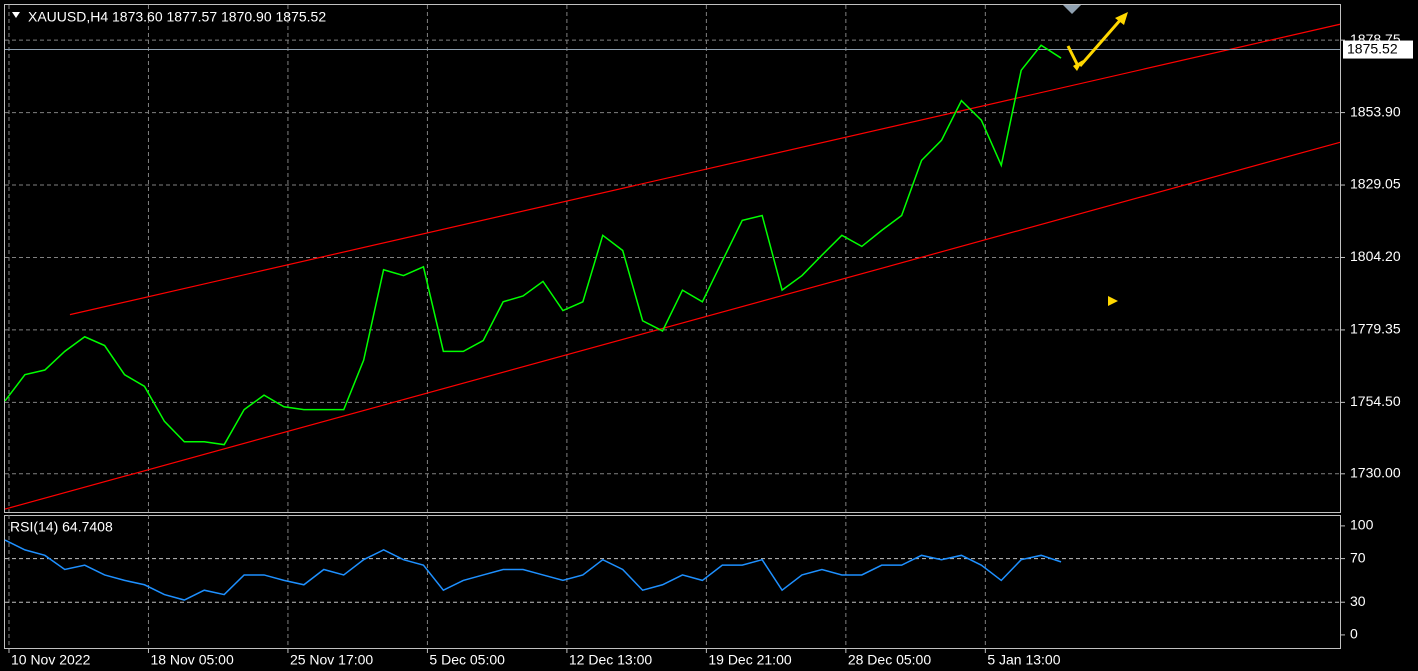  I want to click on arrow-up, so click(1101, 42).